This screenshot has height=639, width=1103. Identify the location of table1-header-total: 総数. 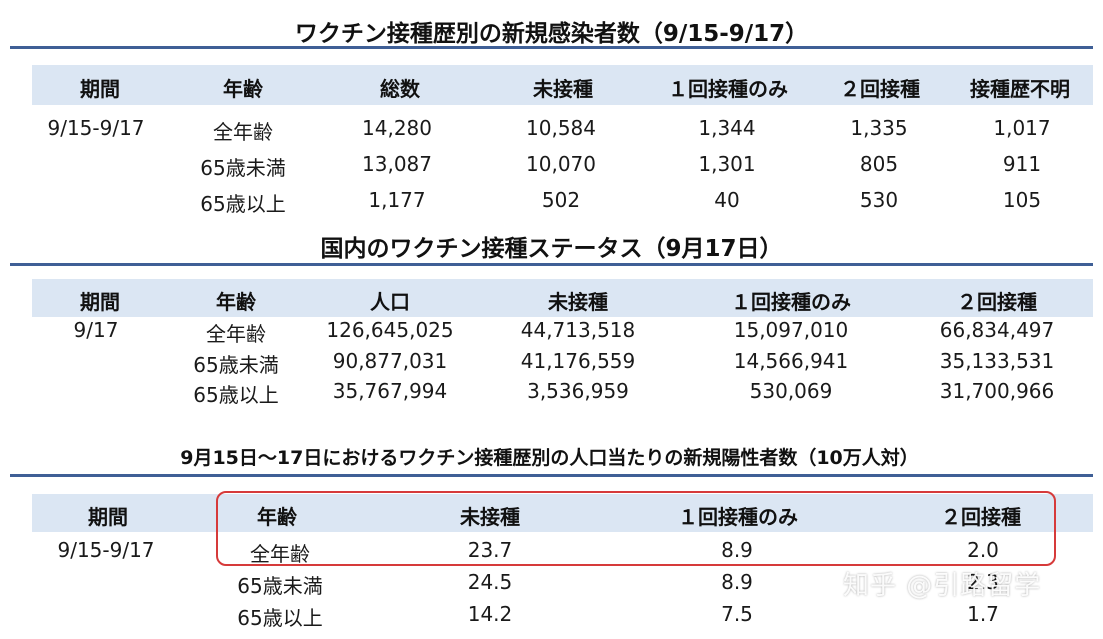
(400, 89).